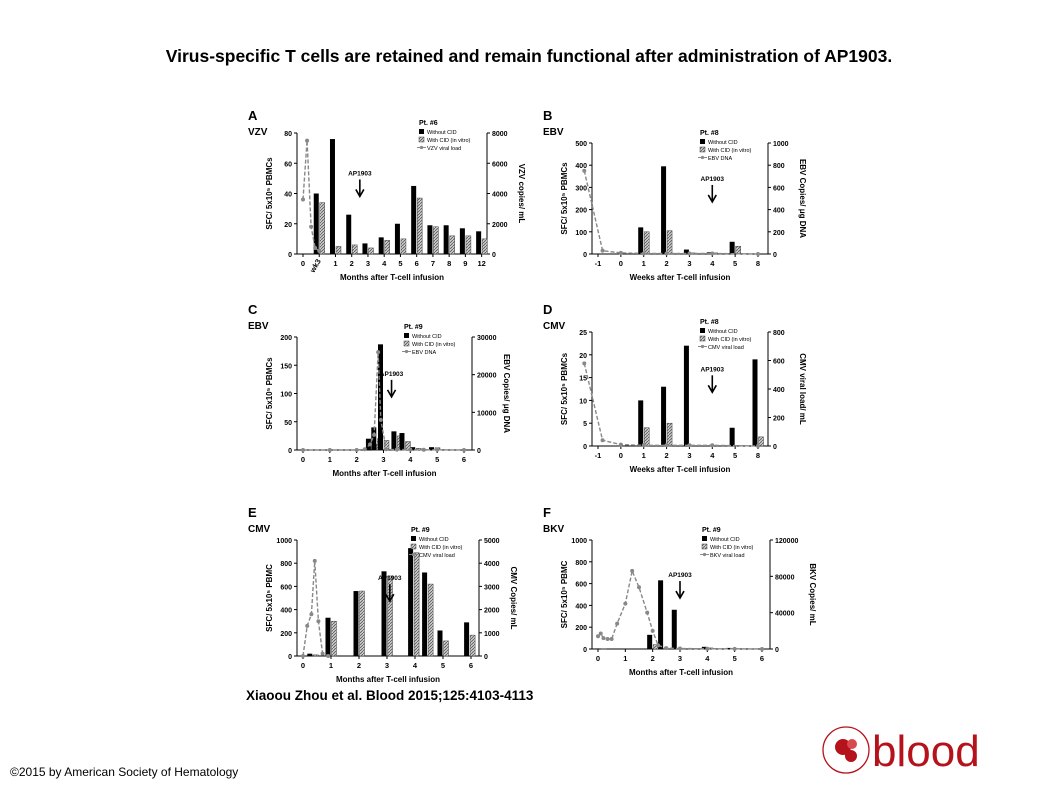 This screenshot has width=1058, height=793. What do you see at coordinates (758, 254) in the screenshot?
I see `panel-b-viral-load-point` at bounding box center [758, 254].